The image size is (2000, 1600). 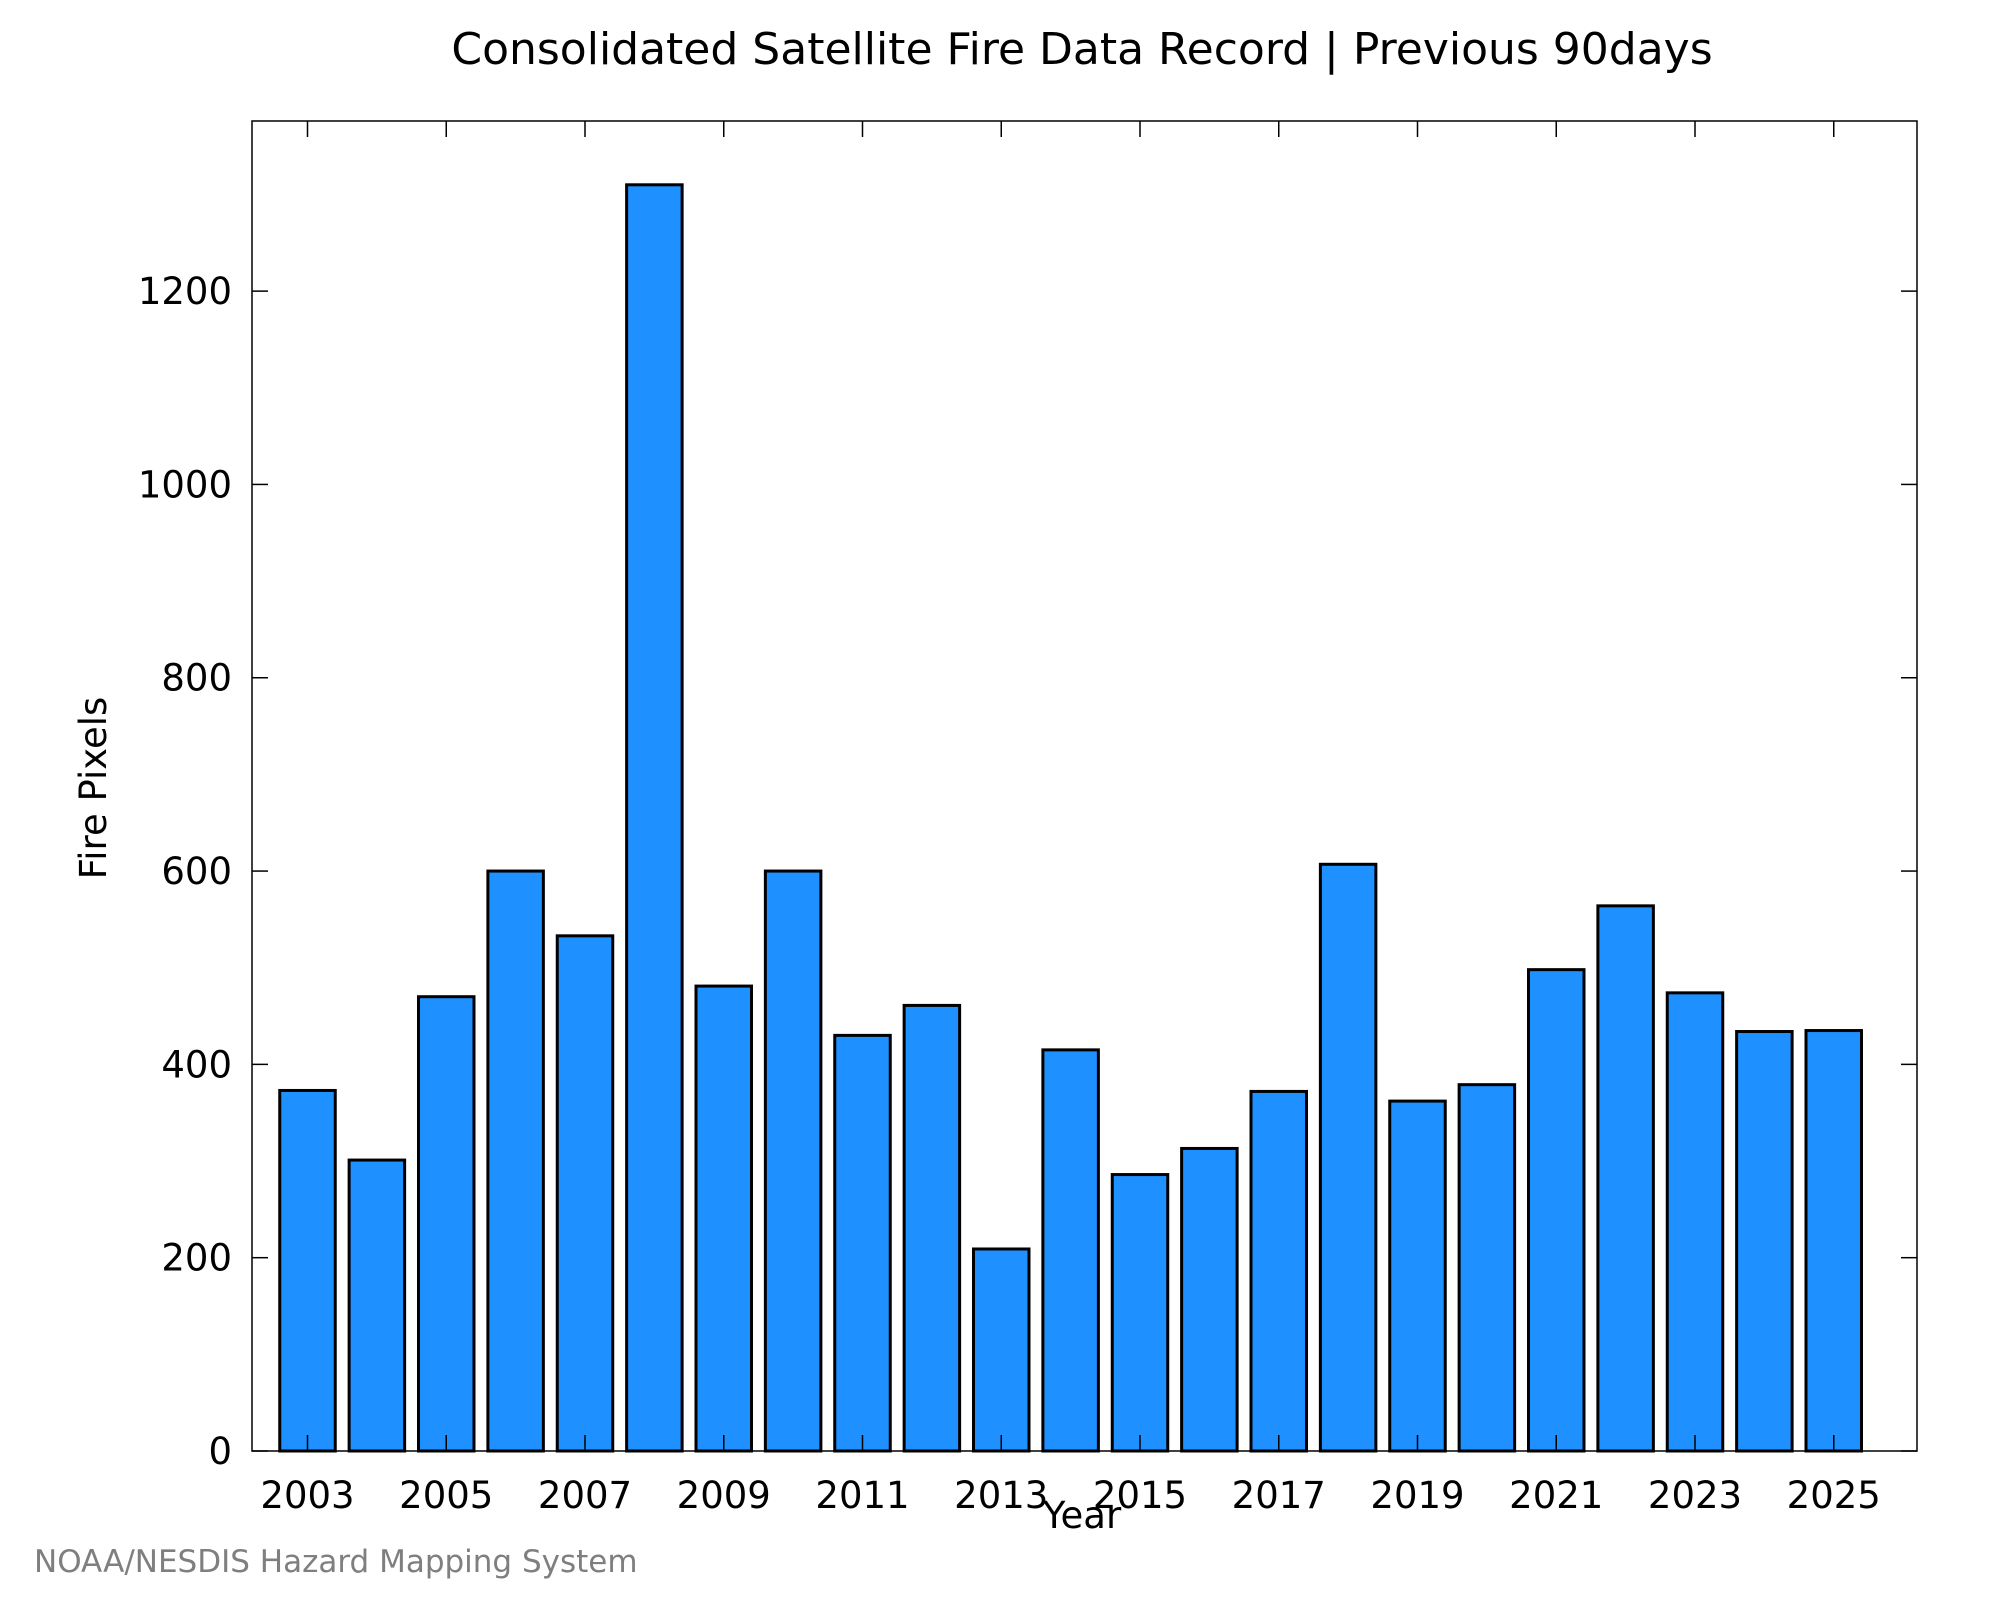 What do you see at coordinates (724, 1495) in the screenshot?
I see `x-tick-label: 2009` at bounding box center [724, 1495].